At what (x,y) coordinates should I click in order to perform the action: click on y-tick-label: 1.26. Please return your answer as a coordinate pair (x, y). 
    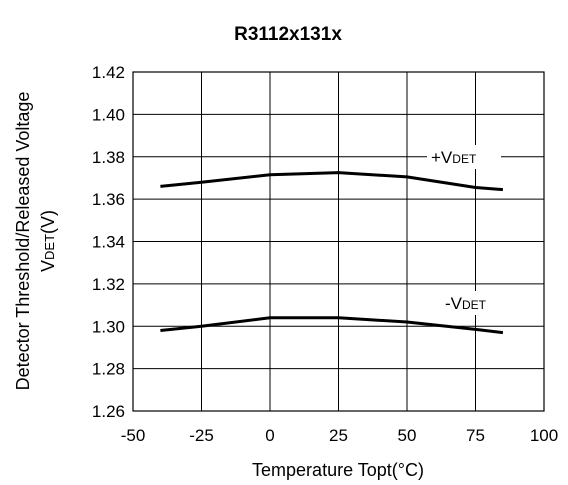
    Looking at the image, I should click on (108, 411).